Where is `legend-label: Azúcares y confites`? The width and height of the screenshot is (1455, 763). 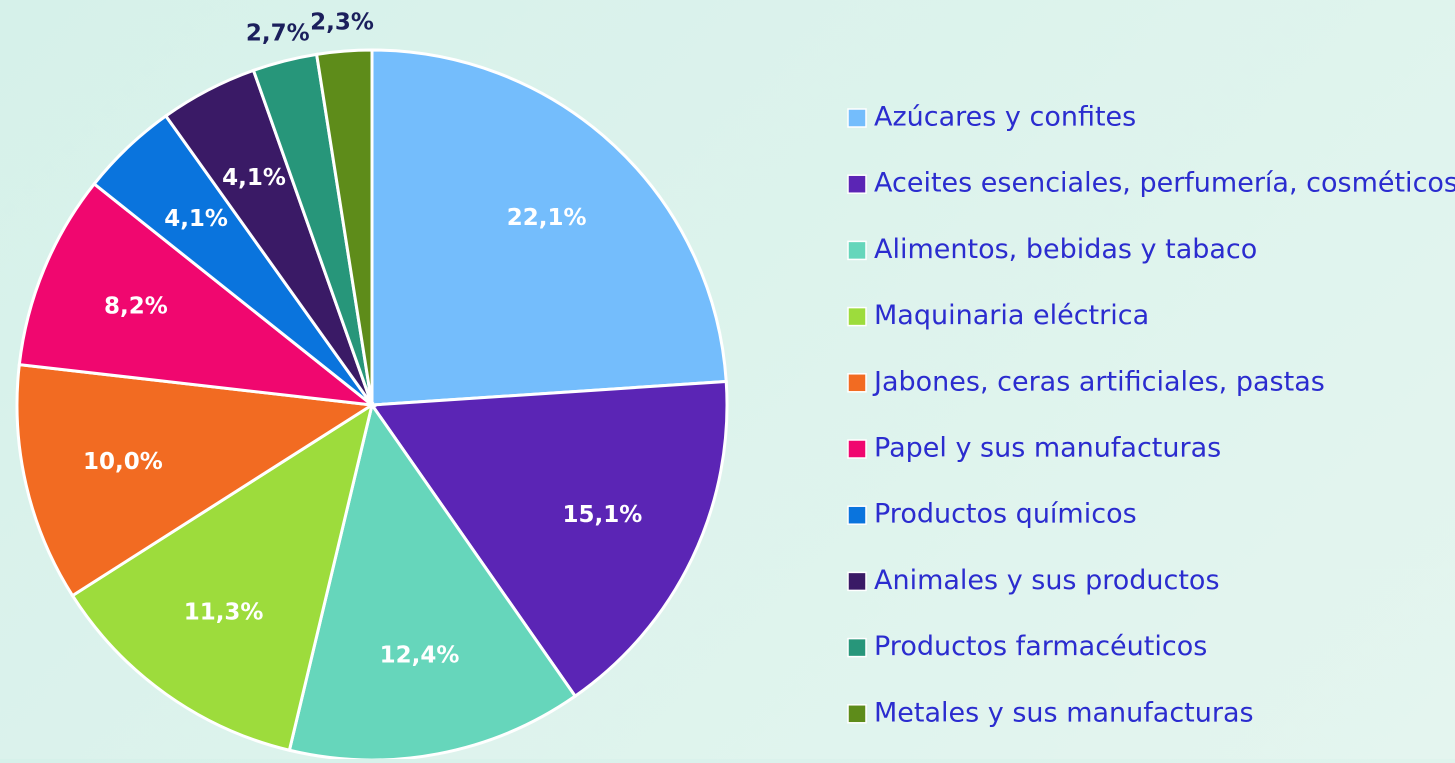
legend-label: Azúcares y confites is located at coordinates (1005, 117).